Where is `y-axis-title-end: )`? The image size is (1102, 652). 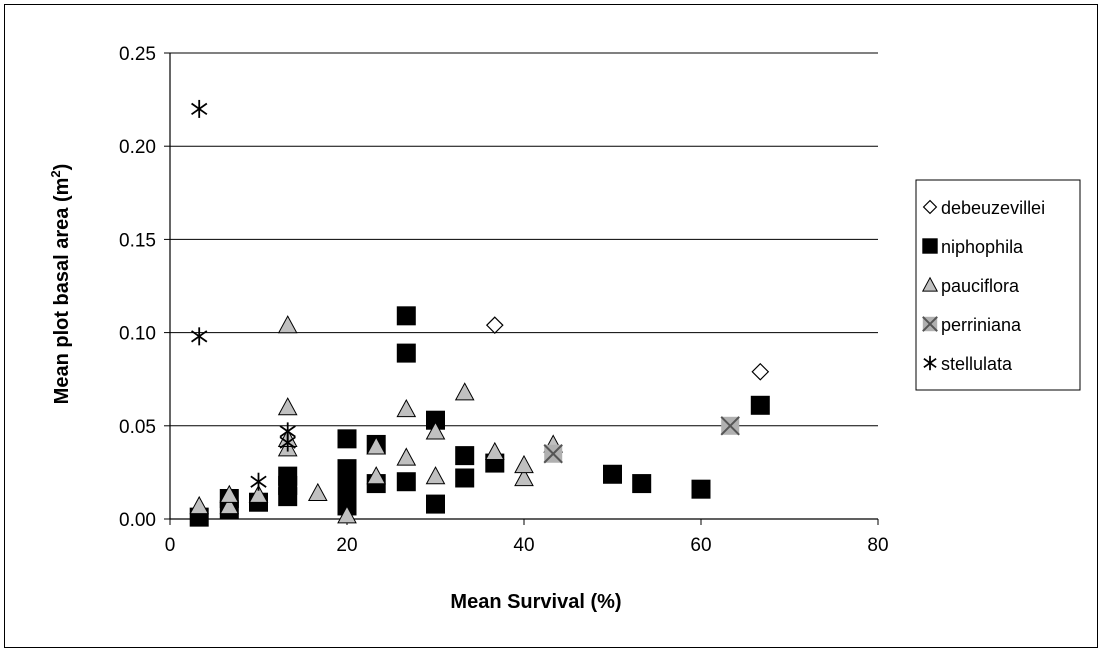 y-axis-title-end: ) is located at coordinates (62, 167).